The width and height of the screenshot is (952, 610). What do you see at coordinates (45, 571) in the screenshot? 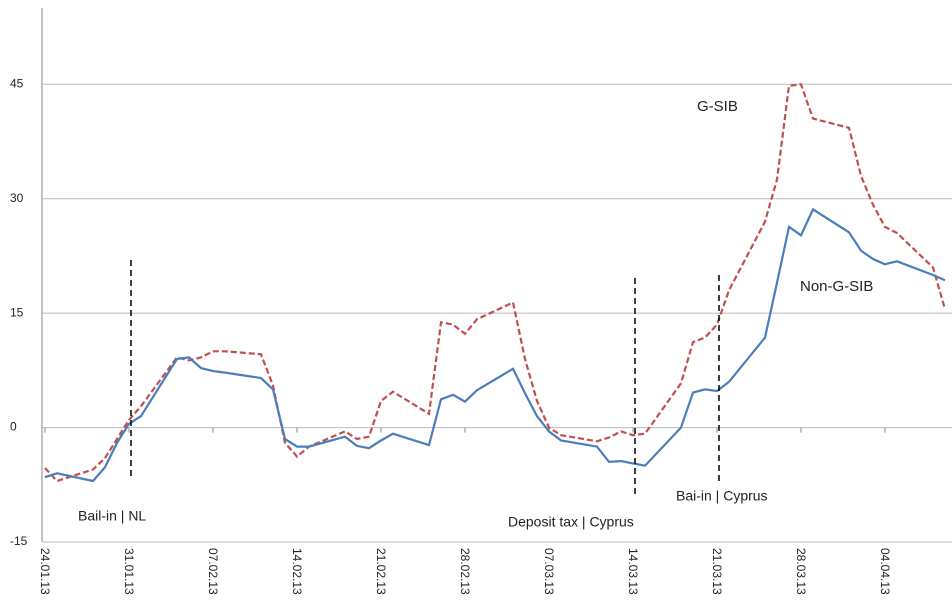
I see `x-tick-label: 24.01.13` at bounding box center [45, 571].